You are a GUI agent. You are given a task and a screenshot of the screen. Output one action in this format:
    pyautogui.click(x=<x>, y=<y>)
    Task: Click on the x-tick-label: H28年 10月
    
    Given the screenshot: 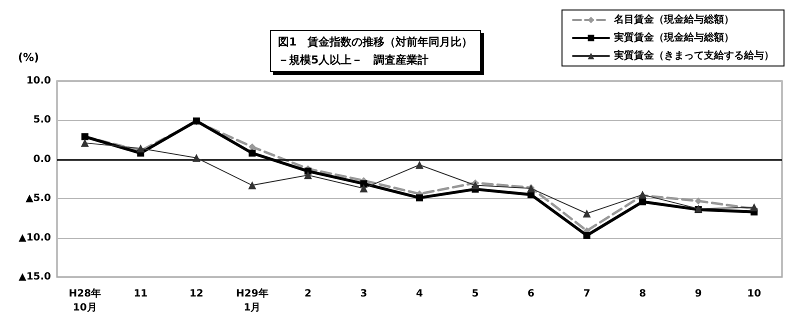 What is the action you would take?
    pyautogui.click(x=85, y=301)
    